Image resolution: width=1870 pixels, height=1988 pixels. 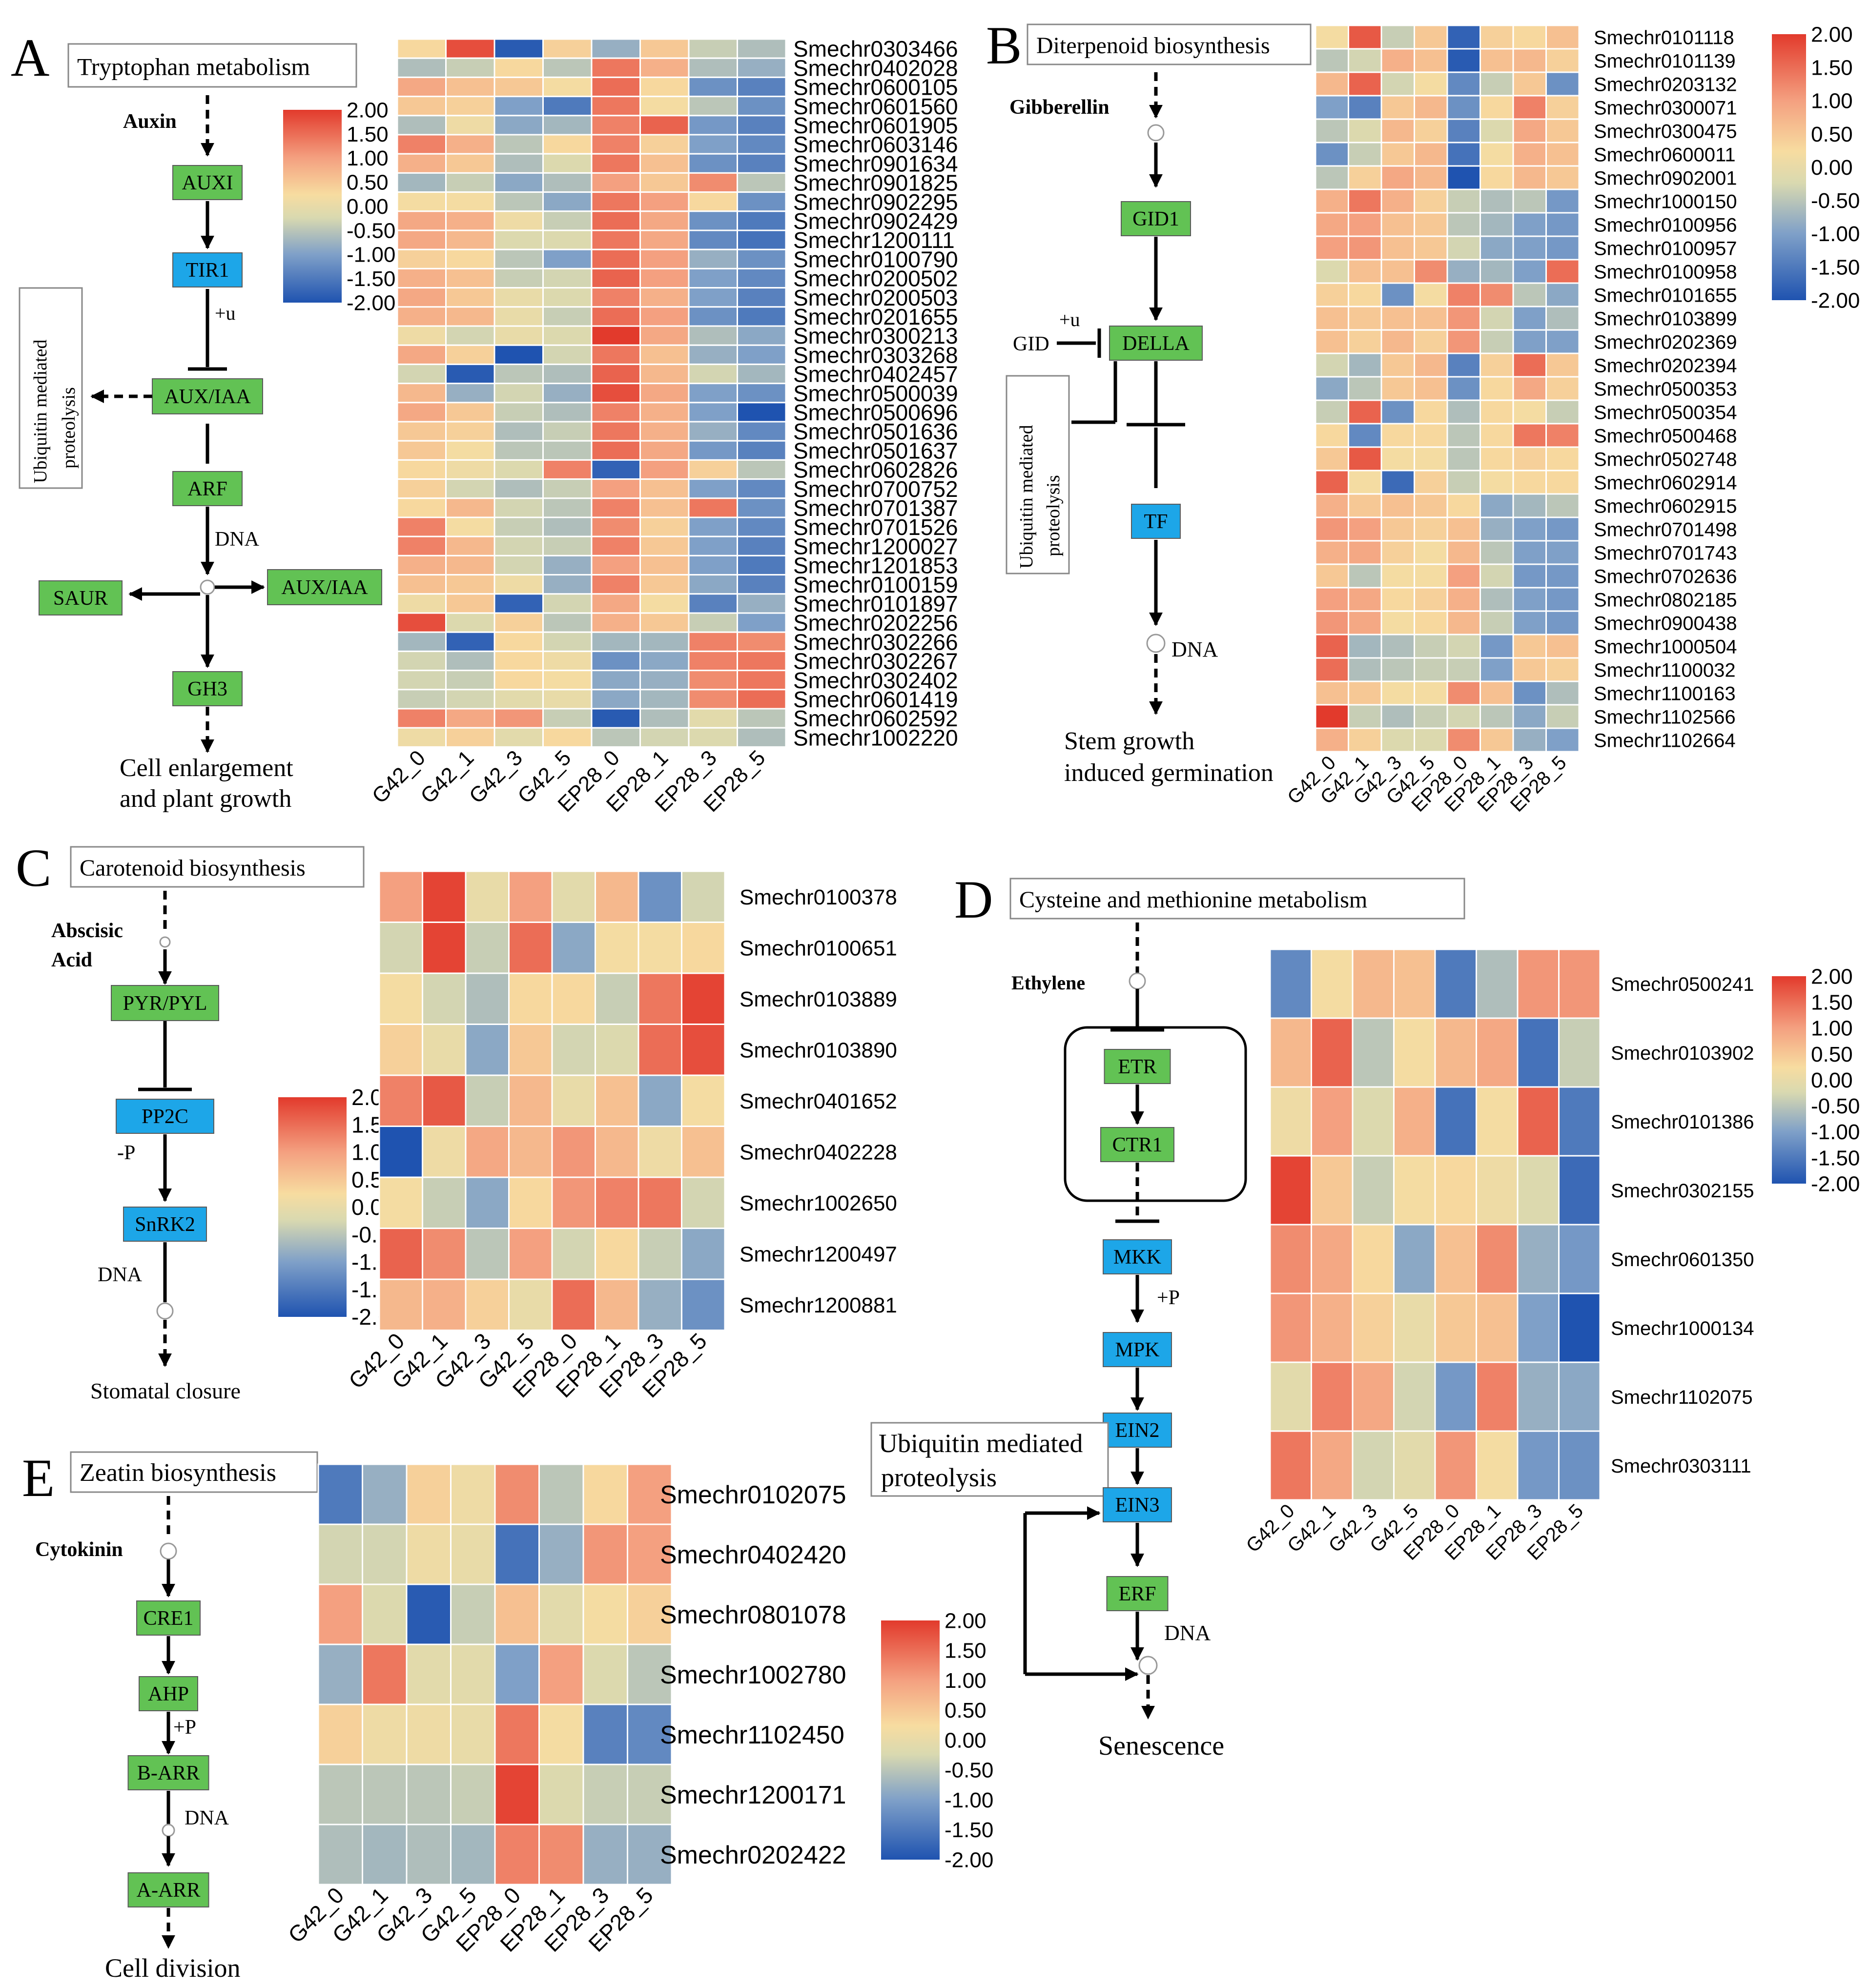 What do you see at coordinates (1138, 1593) in the screenshot?
I see `node-erf: ERF` at bounding box center [1138, 1593].